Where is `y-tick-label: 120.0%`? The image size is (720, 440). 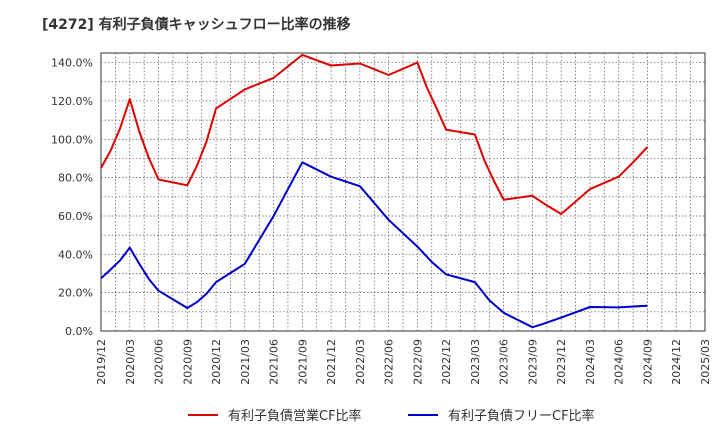 y-tick-label: 120.0% is located at coordinates (72, 101).